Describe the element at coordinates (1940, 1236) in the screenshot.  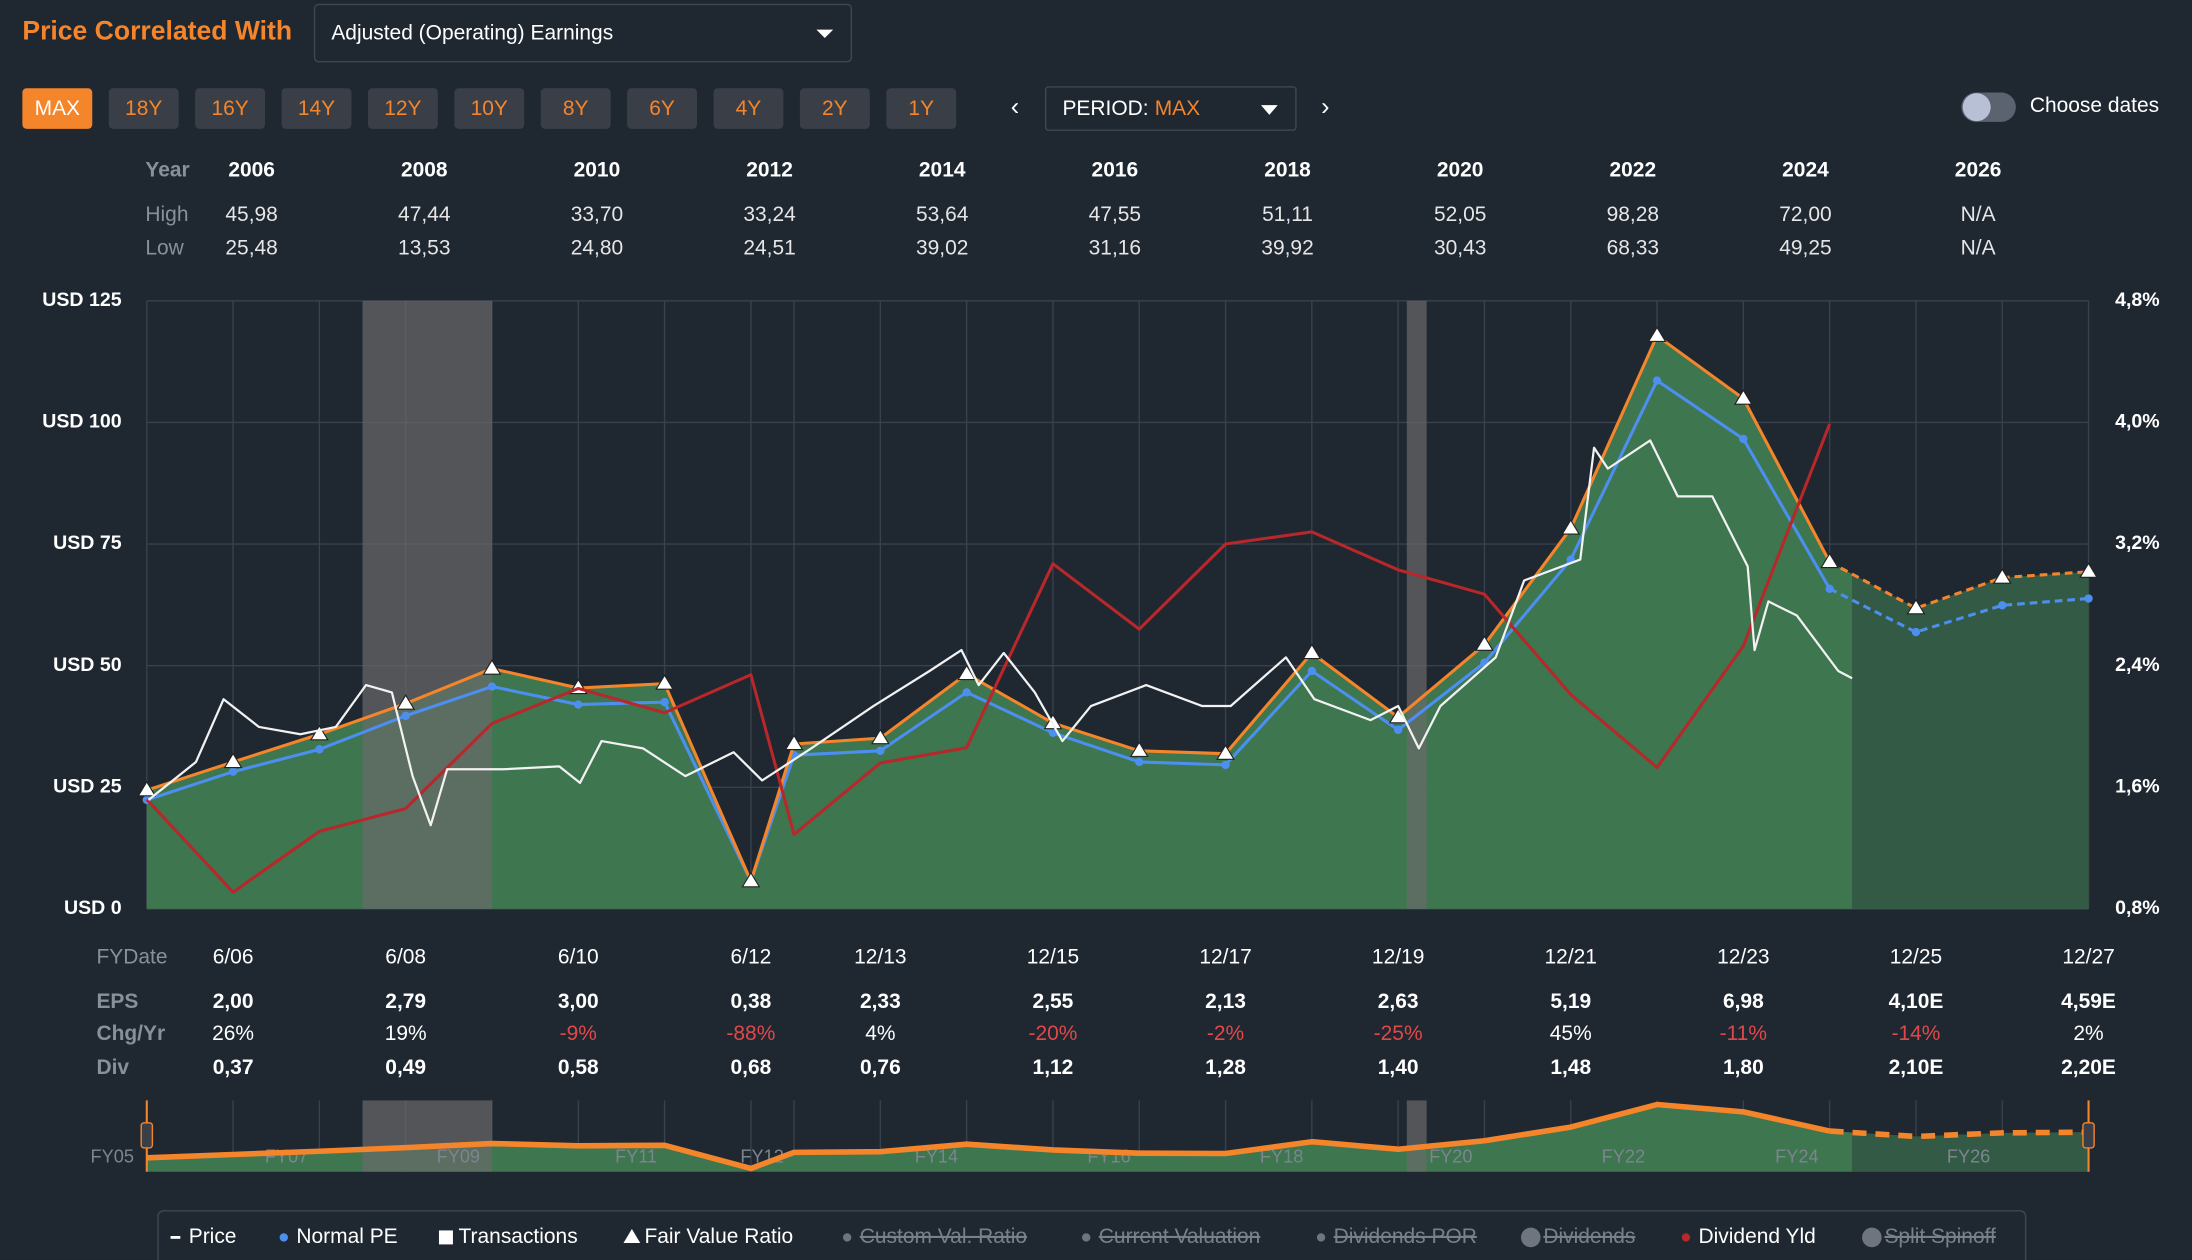
I see `legend-label: Split Spinoff` at that location.